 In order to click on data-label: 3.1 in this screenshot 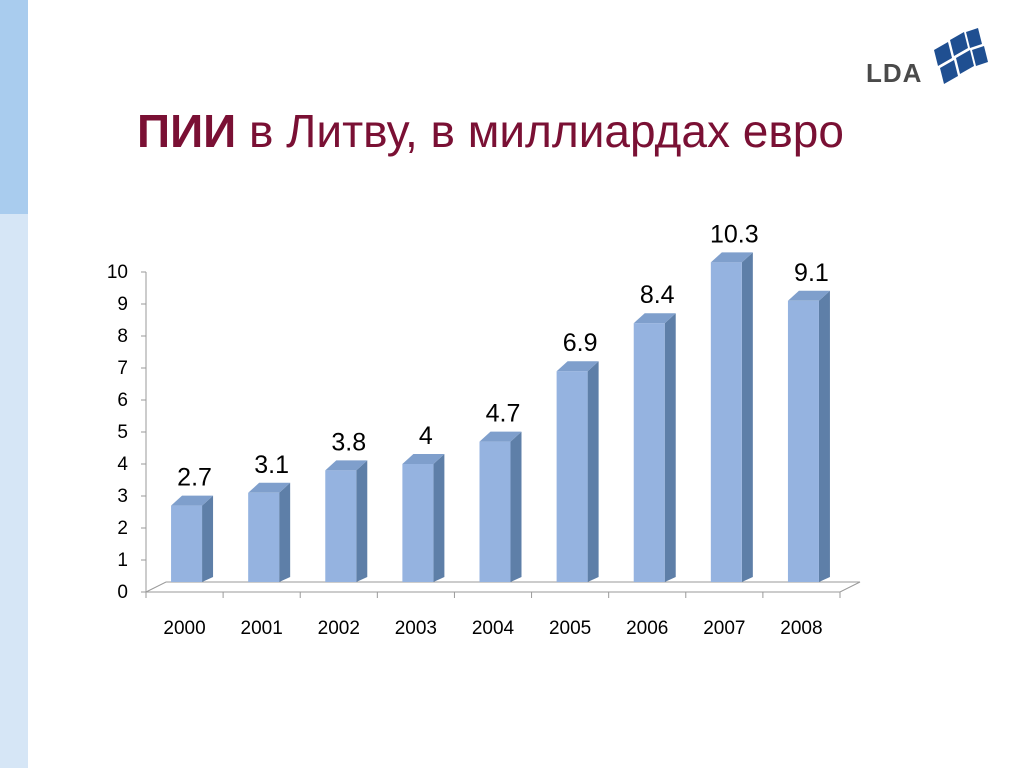, I will do `click(271, 465)`.